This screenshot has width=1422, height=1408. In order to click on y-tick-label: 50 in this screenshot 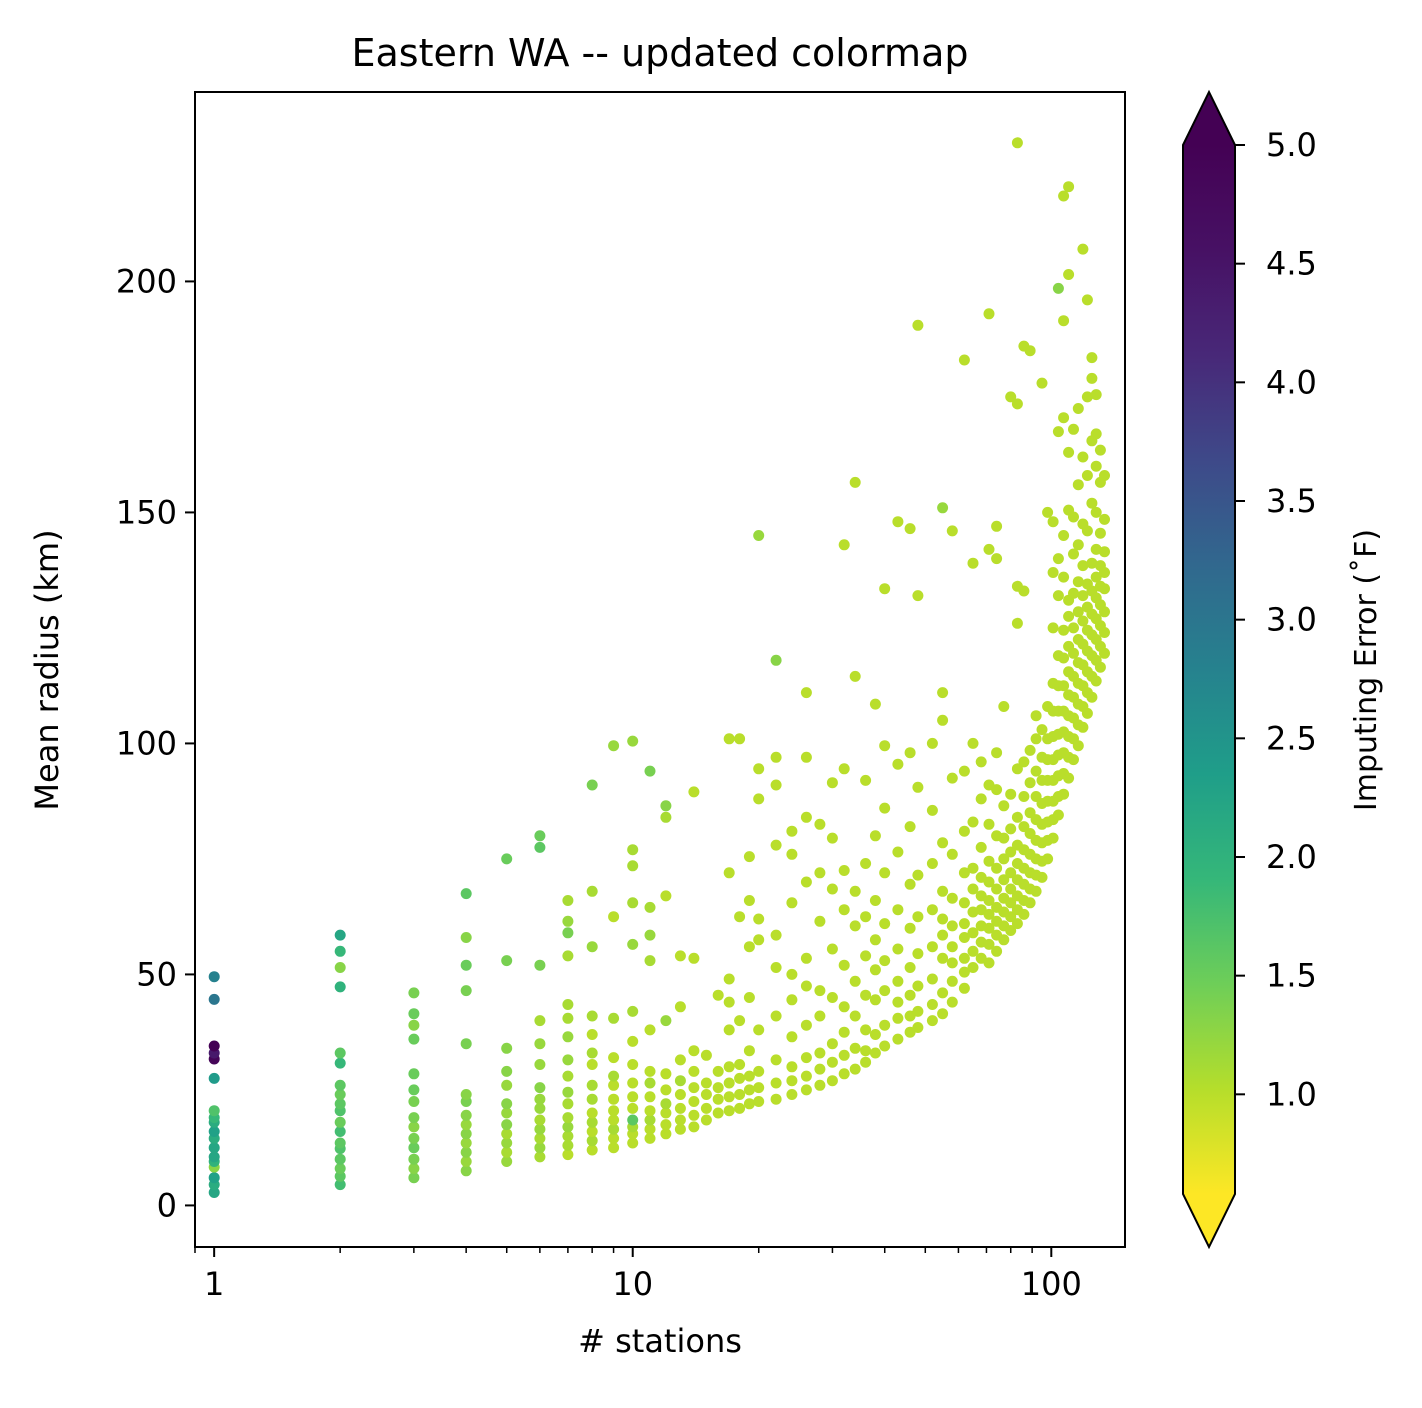, I will do `click(156, 974)`.